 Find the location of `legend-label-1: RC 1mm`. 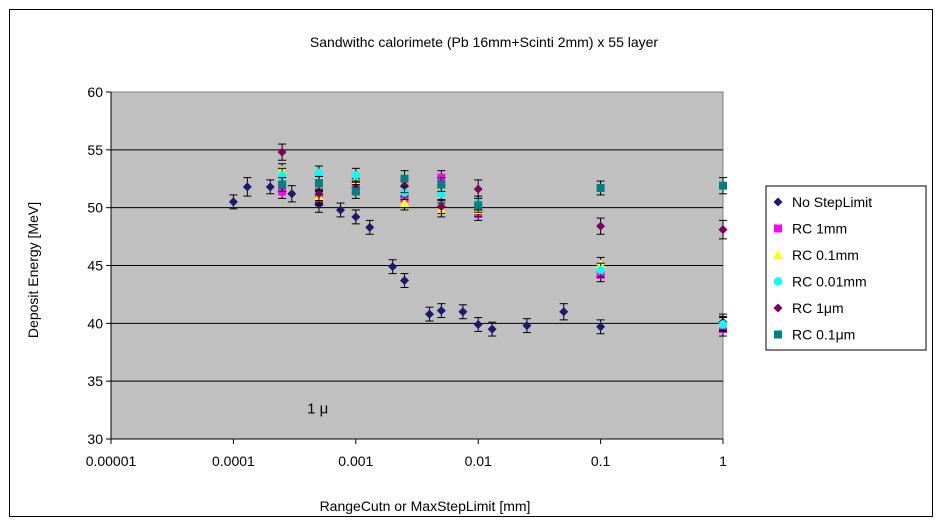

legend-label-1: RC 1mm is located at coordinates (819, 229).